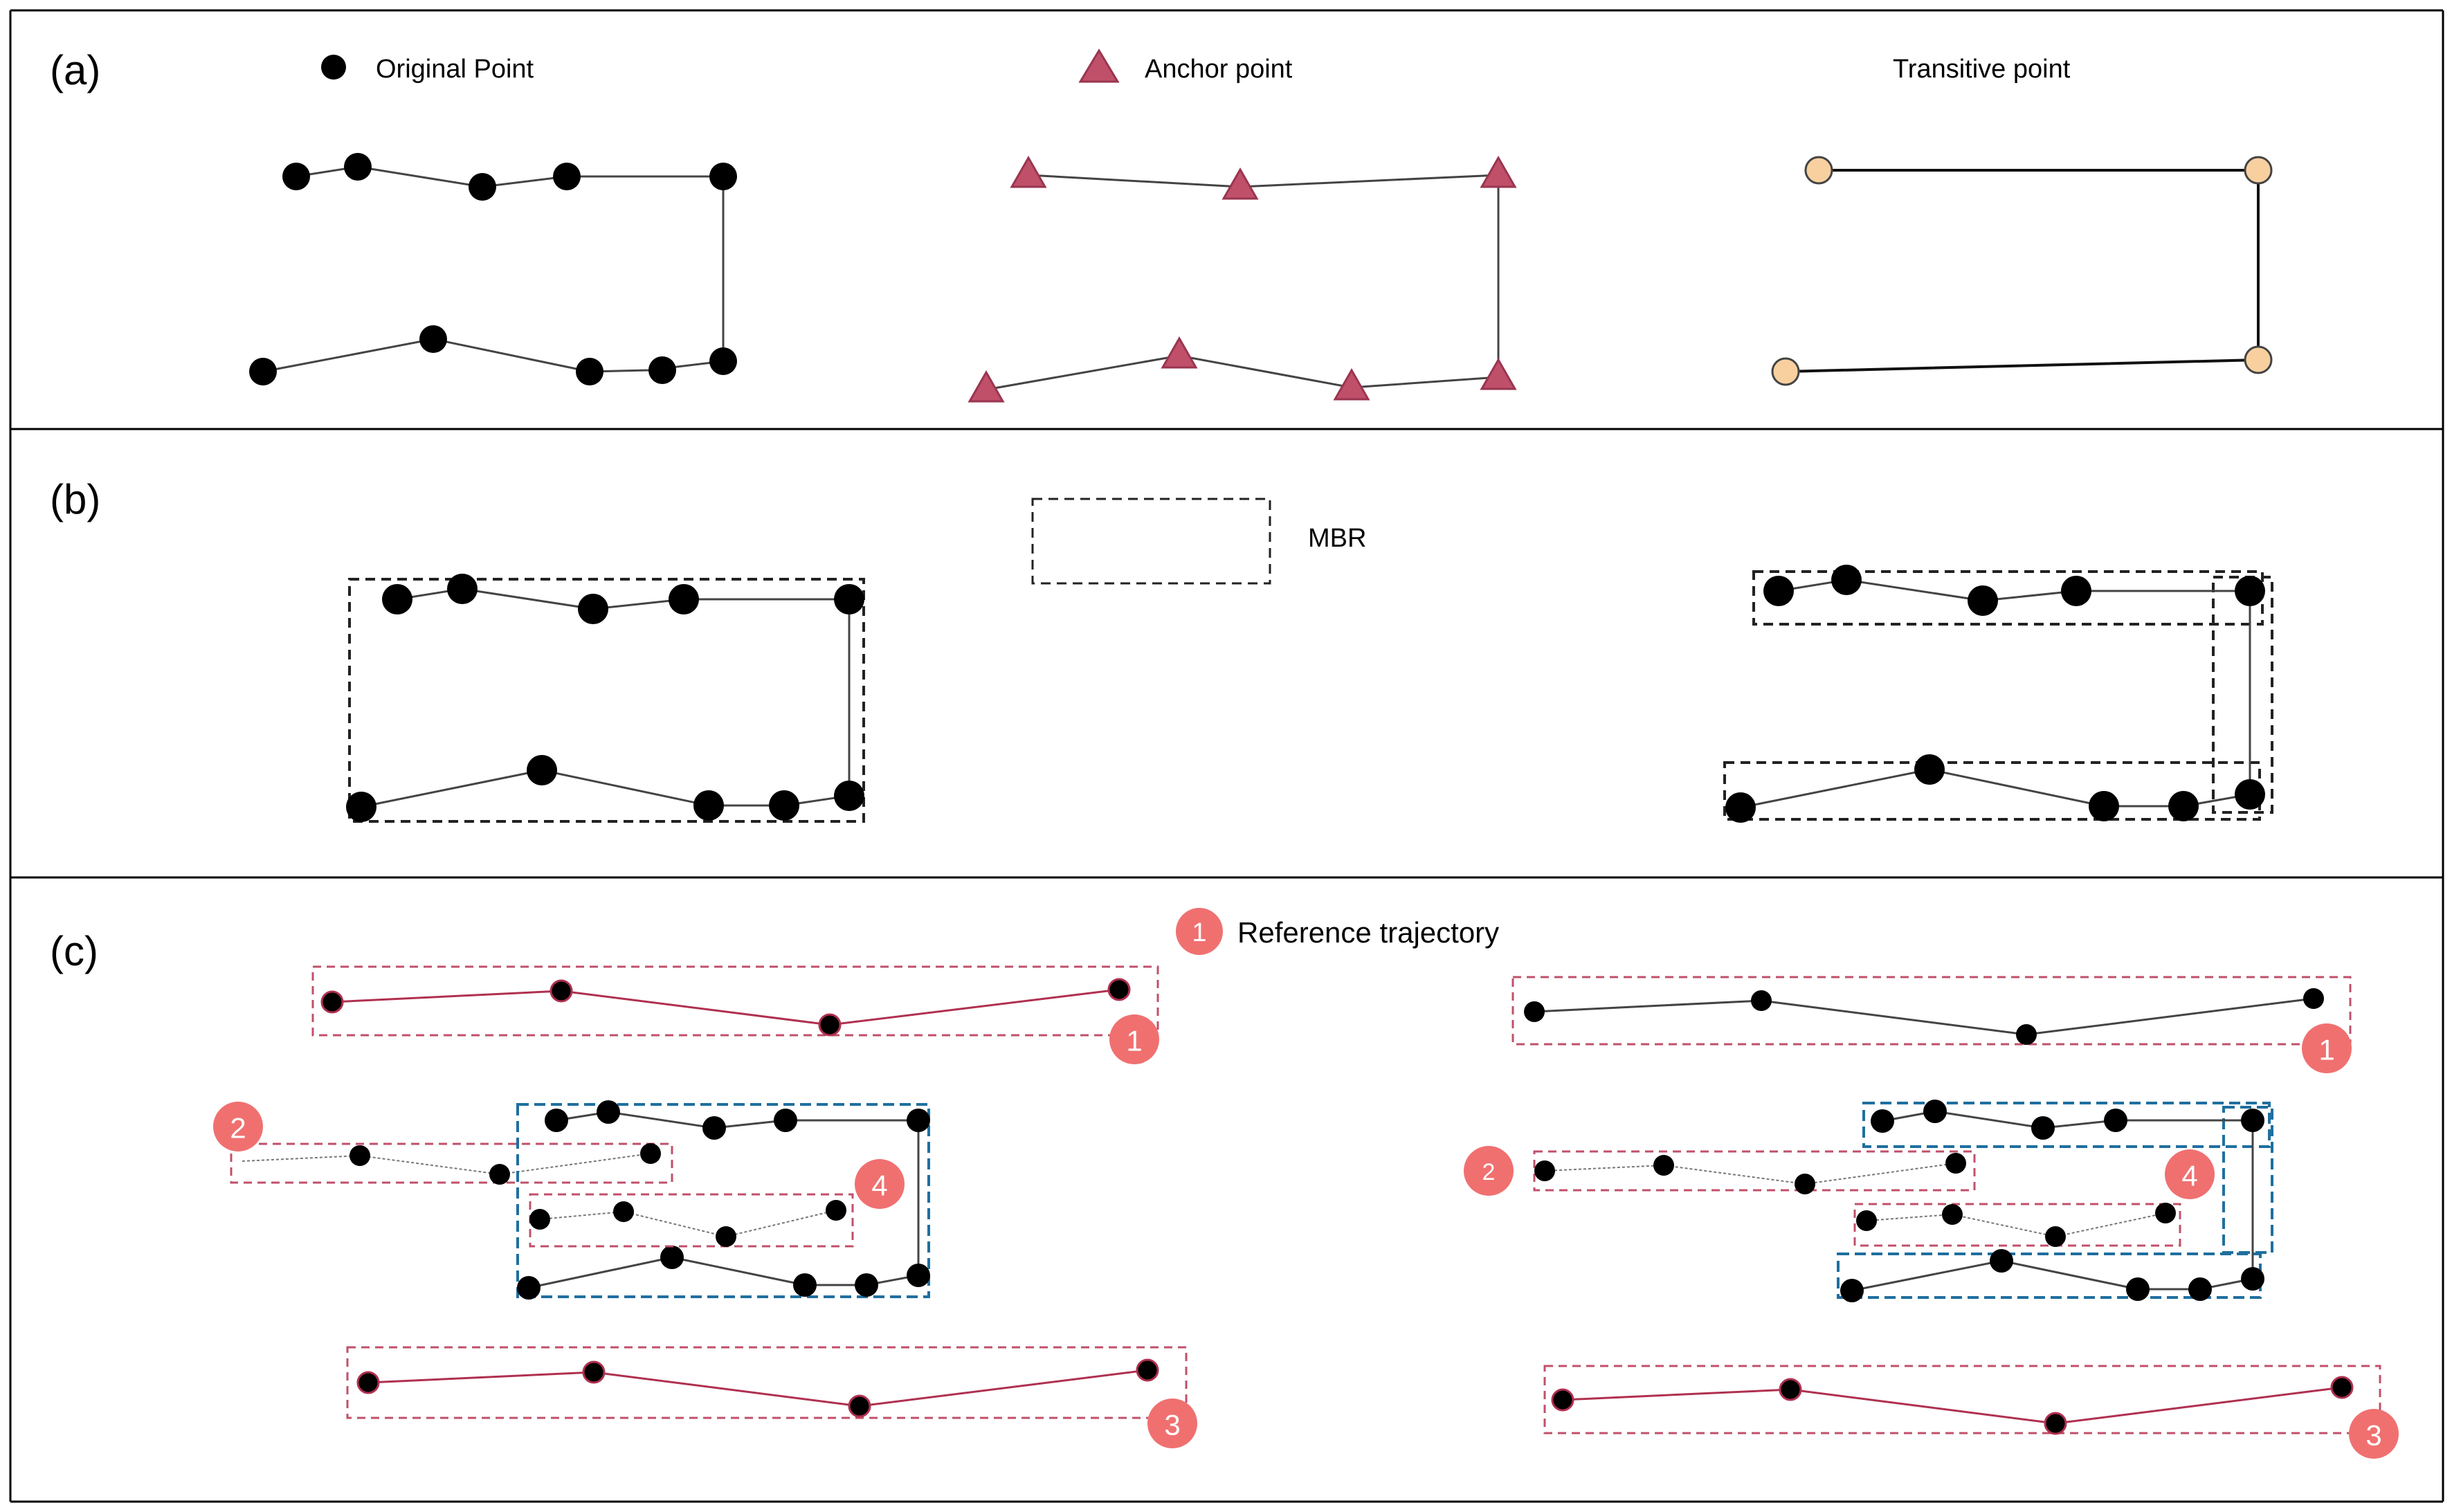 Image resolution: width=2452 pixels, height=1512 pixels. Describe the element at coordinates (1099, 65) in the screenshot. I see `anchor-point-legend-icon` at that location.